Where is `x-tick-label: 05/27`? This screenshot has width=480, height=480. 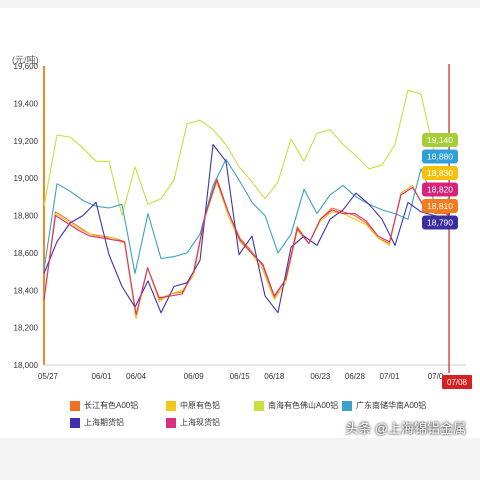 x-tick-label: 05/27 is located at coordinates (48, 376).